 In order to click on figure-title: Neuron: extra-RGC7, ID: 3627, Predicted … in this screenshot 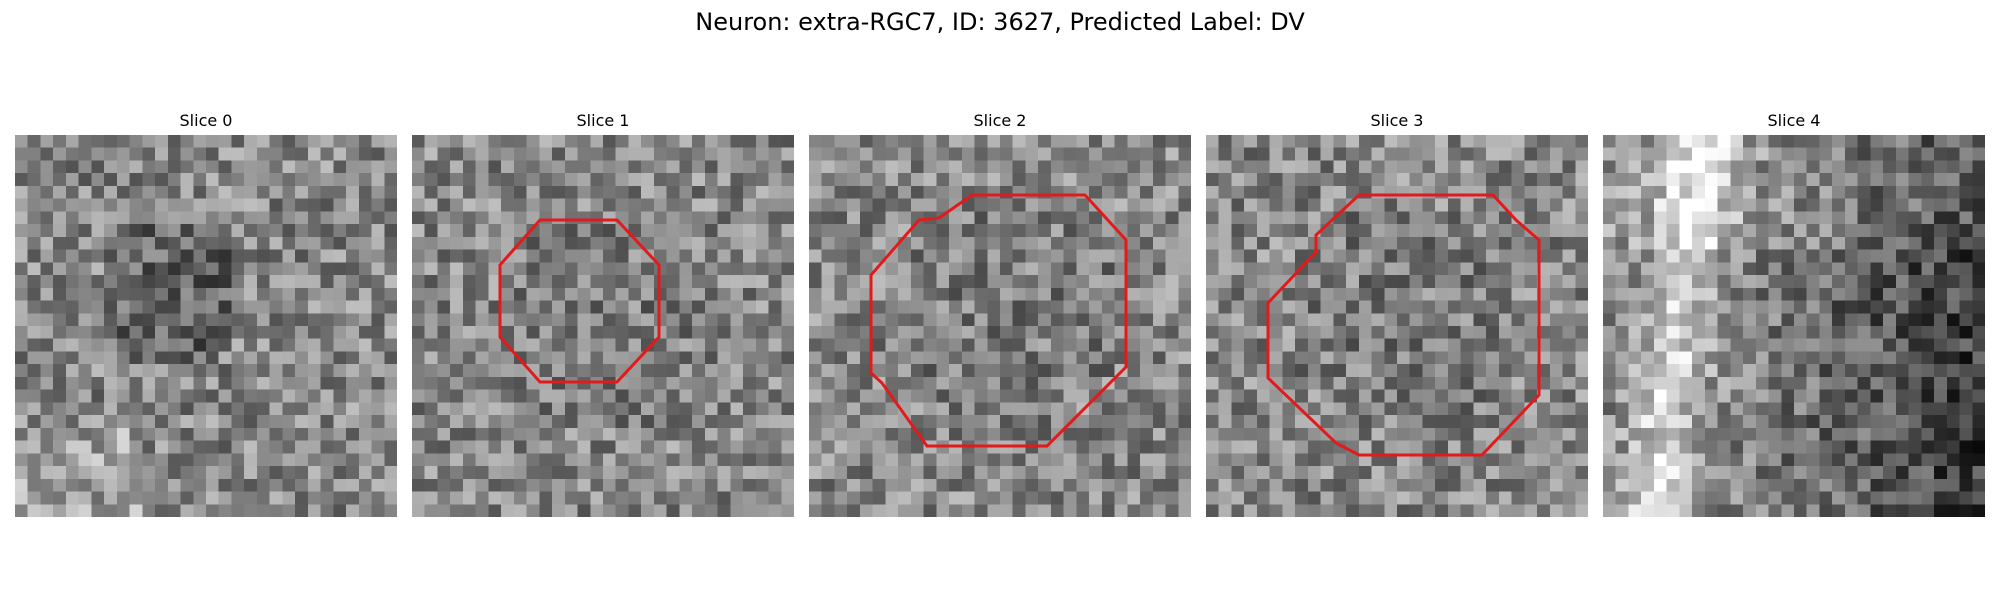, I will do `click(1000, 22)`.